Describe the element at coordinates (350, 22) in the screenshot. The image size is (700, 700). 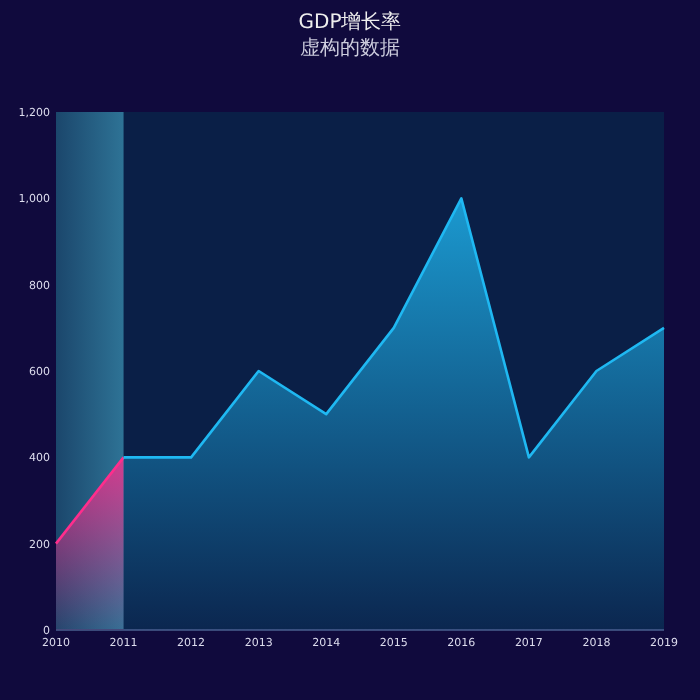
I see `chart-title: GDP增长率` at that location.